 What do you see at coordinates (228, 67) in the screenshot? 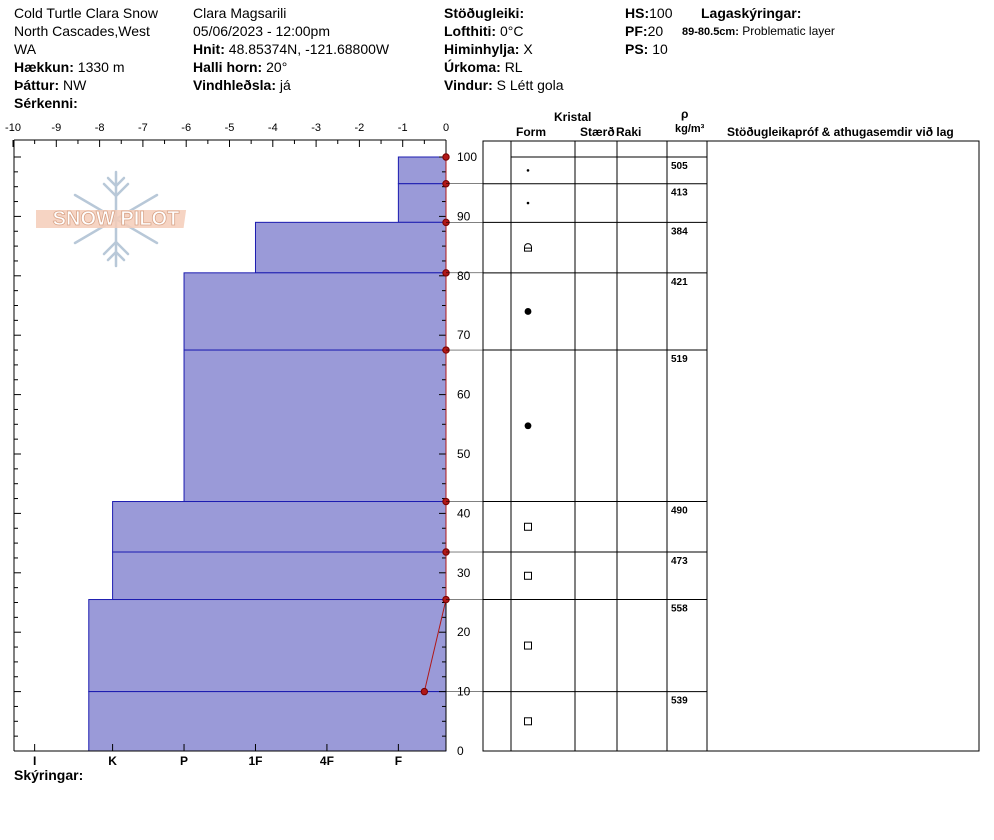
I see `slope-label: Halli horn:` at bounding box center [228, 67].